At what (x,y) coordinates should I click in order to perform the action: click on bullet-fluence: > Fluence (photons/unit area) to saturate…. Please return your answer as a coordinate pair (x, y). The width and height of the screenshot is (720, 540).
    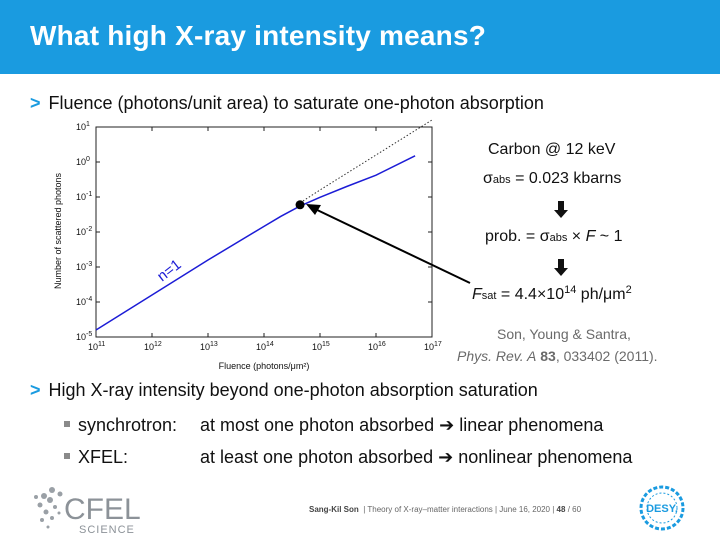
    Looking at the image, I should click on (287, 103).